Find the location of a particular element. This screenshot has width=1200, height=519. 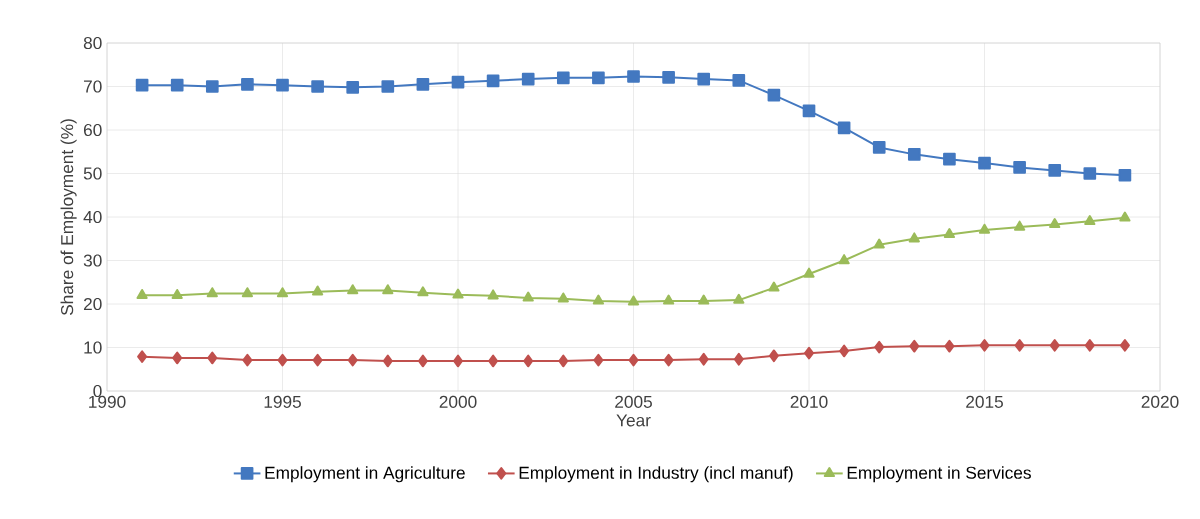

x-tick-label: 2015 is located at coordinates (984, 401).